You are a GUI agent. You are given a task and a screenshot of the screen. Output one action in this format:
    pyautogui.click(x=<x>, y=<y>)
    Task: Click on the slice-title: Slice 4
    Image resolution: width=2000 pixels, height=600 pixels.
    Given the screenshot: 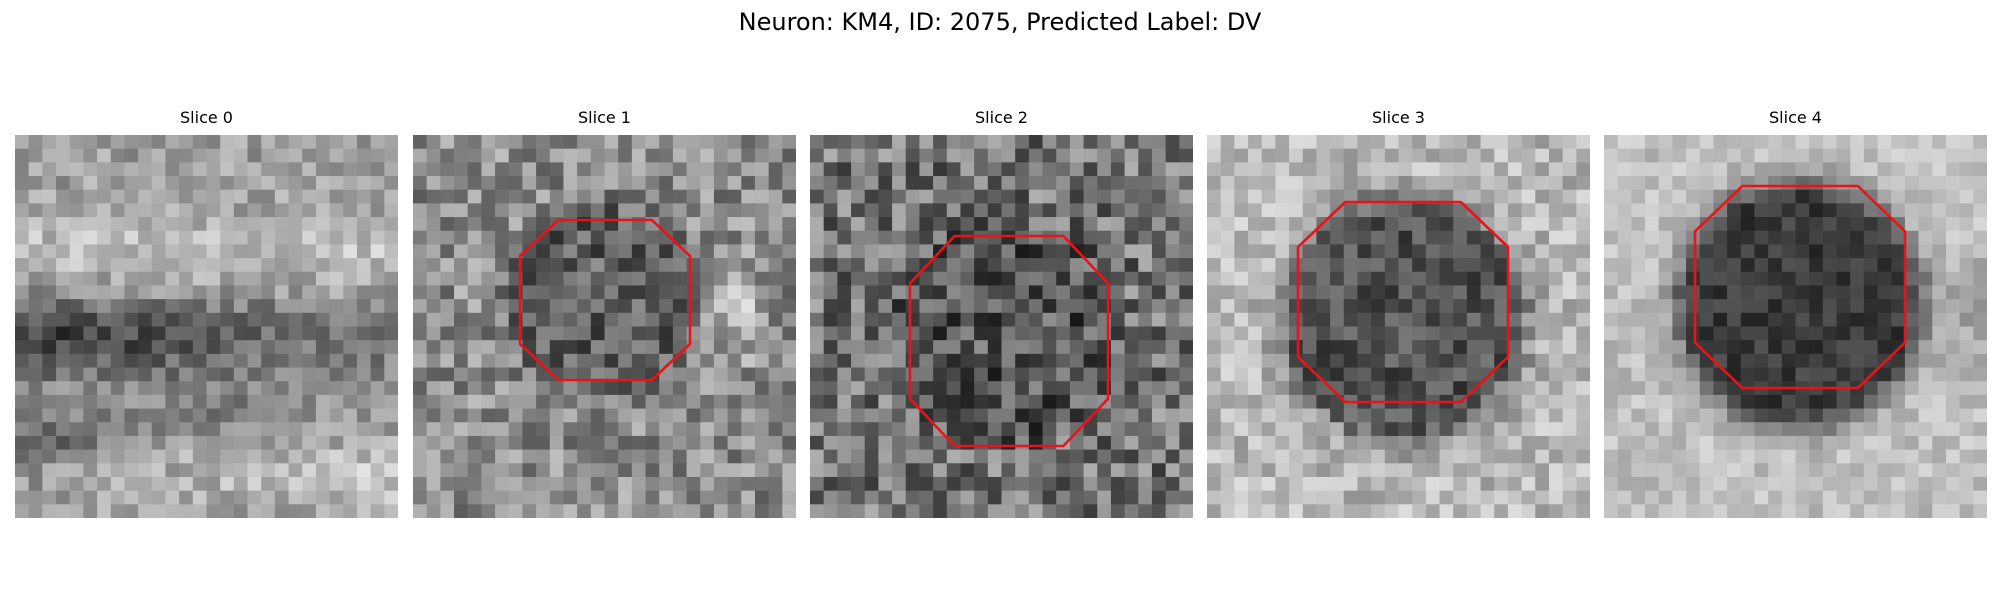 What is the action you would take?
    pyautogui.click(x=1795, y=117)
    